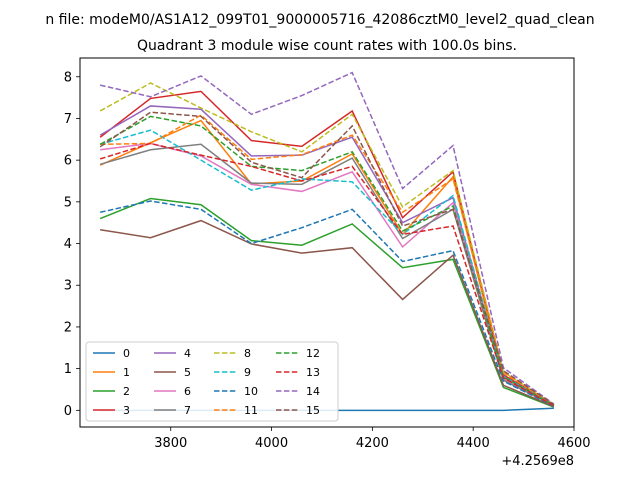  Describe the element at coordinates (187, 353) in the screenshot. I see `legend-label-4: 4` at that location.